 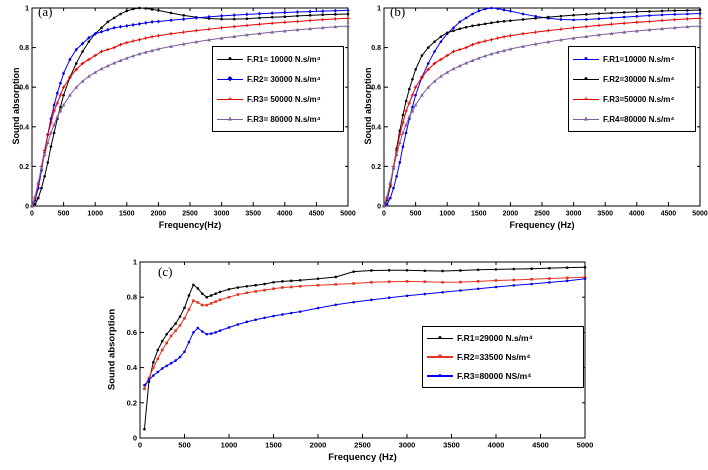 What do you see at coordinates (440, 356) in the screenshot?
I see `legend-marker-line: ■` at bounding box center [440, 356].